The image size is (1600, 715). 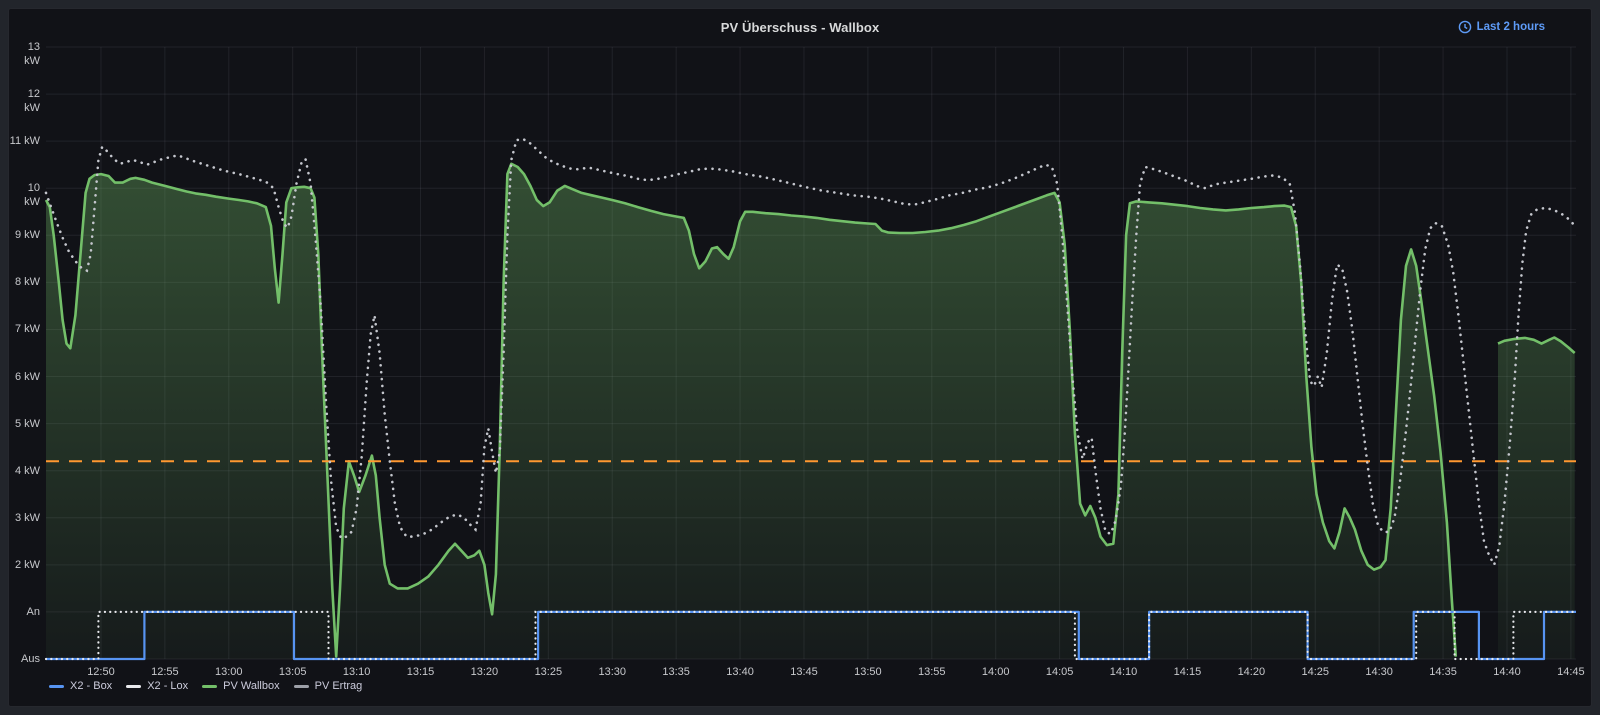 What do you see at coordinates (24, 141) in the screenshot?
I see `y-axis-label: 11 kW` at bounding box center [24, 141].